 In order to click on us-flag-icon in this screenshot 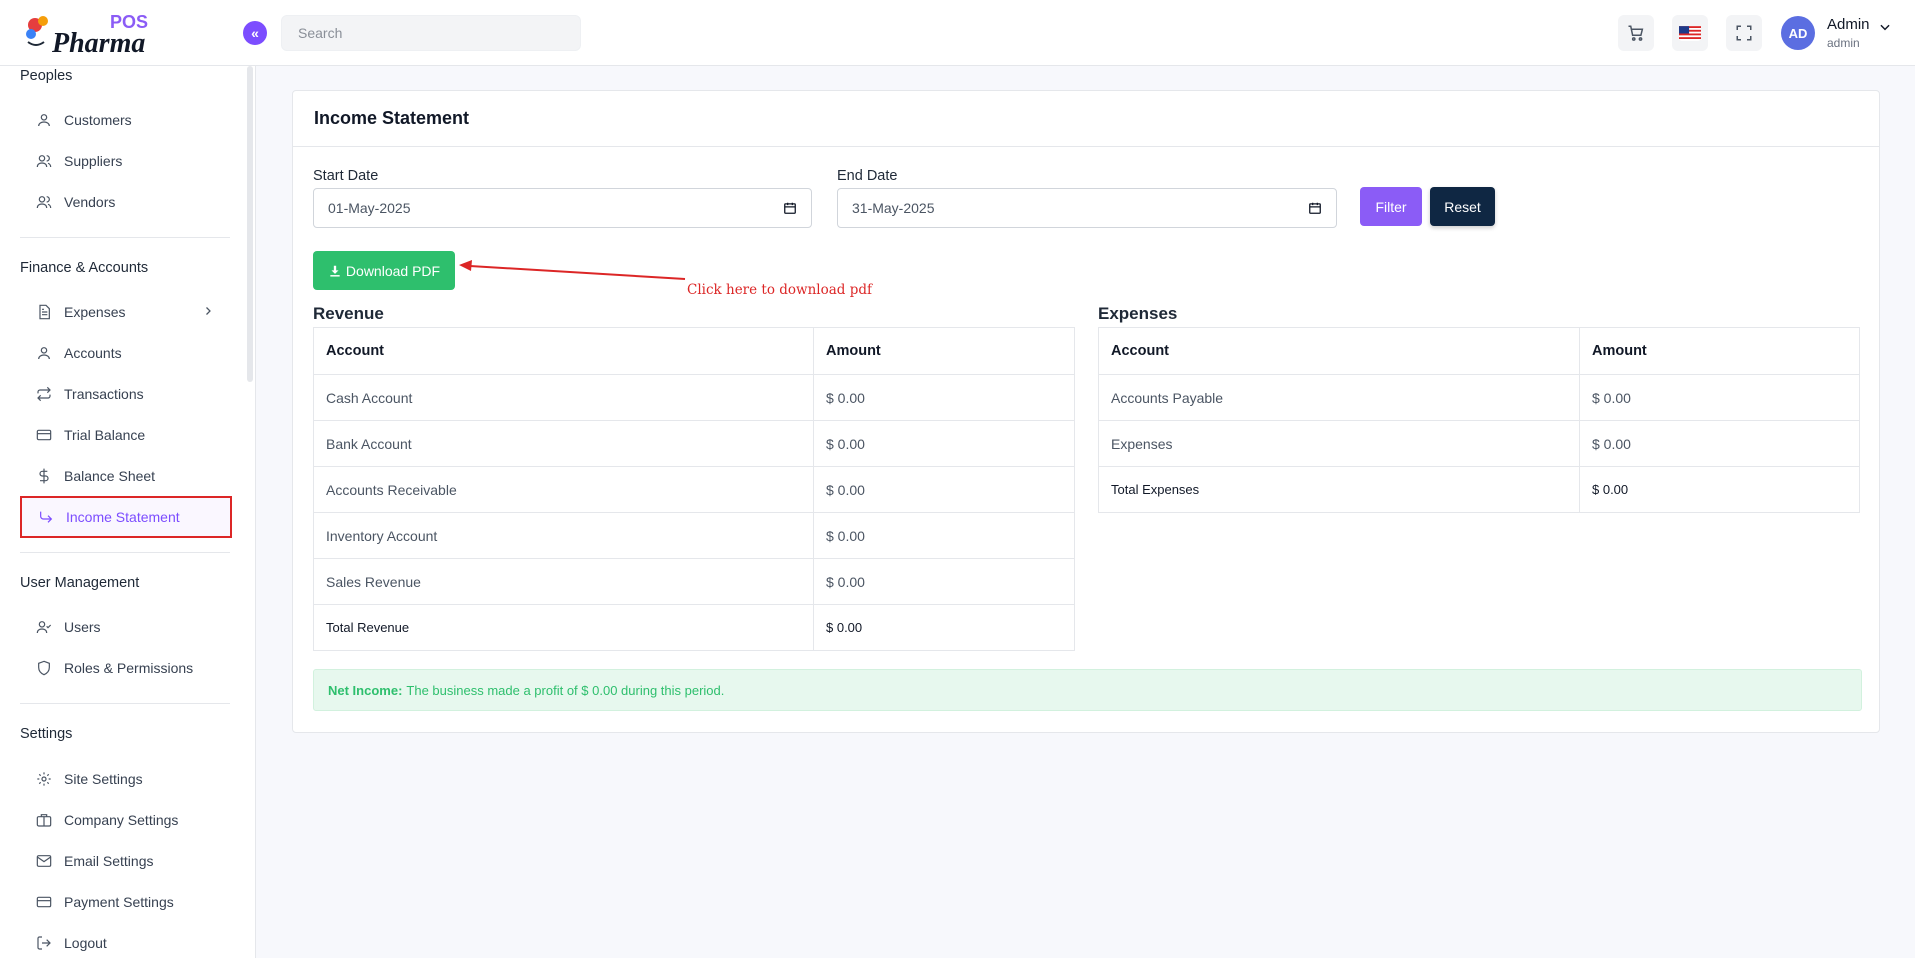, I will do `click(1690, 33)`.